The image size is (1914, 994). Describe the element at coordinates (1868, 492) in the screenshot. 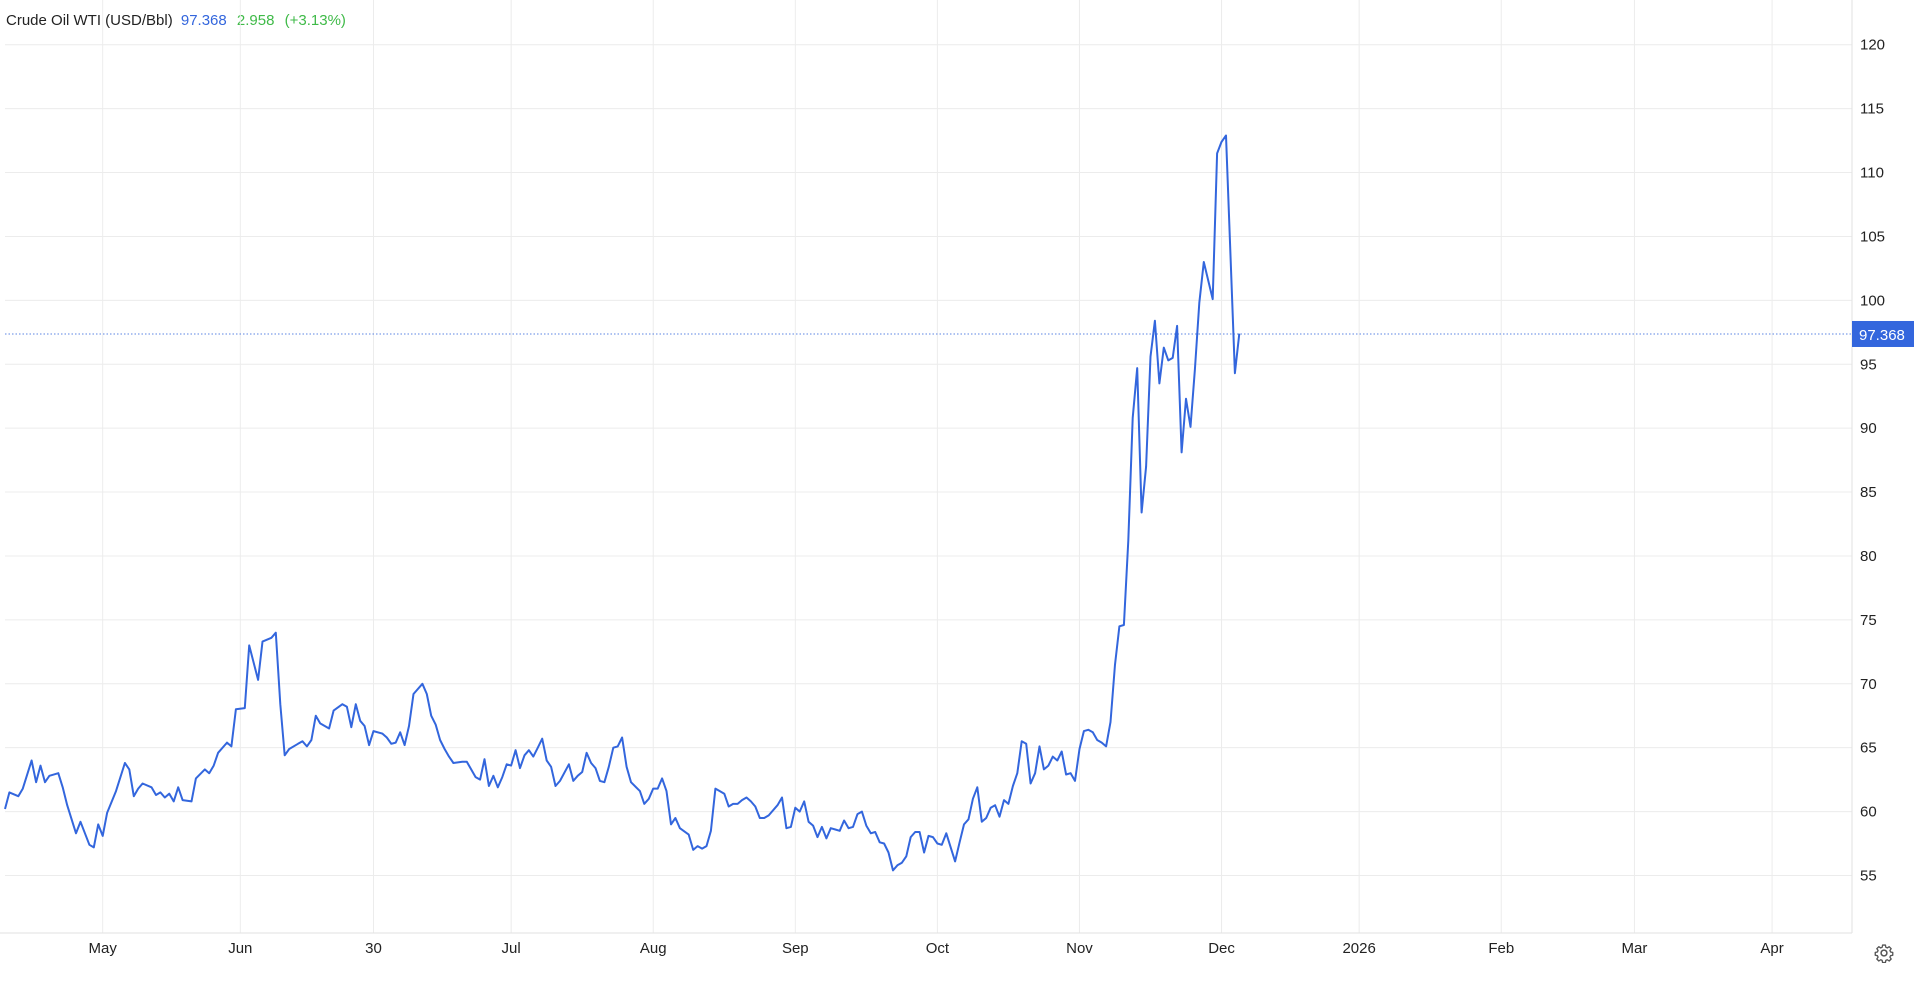

I see `y-tick-label: 85` at that location.